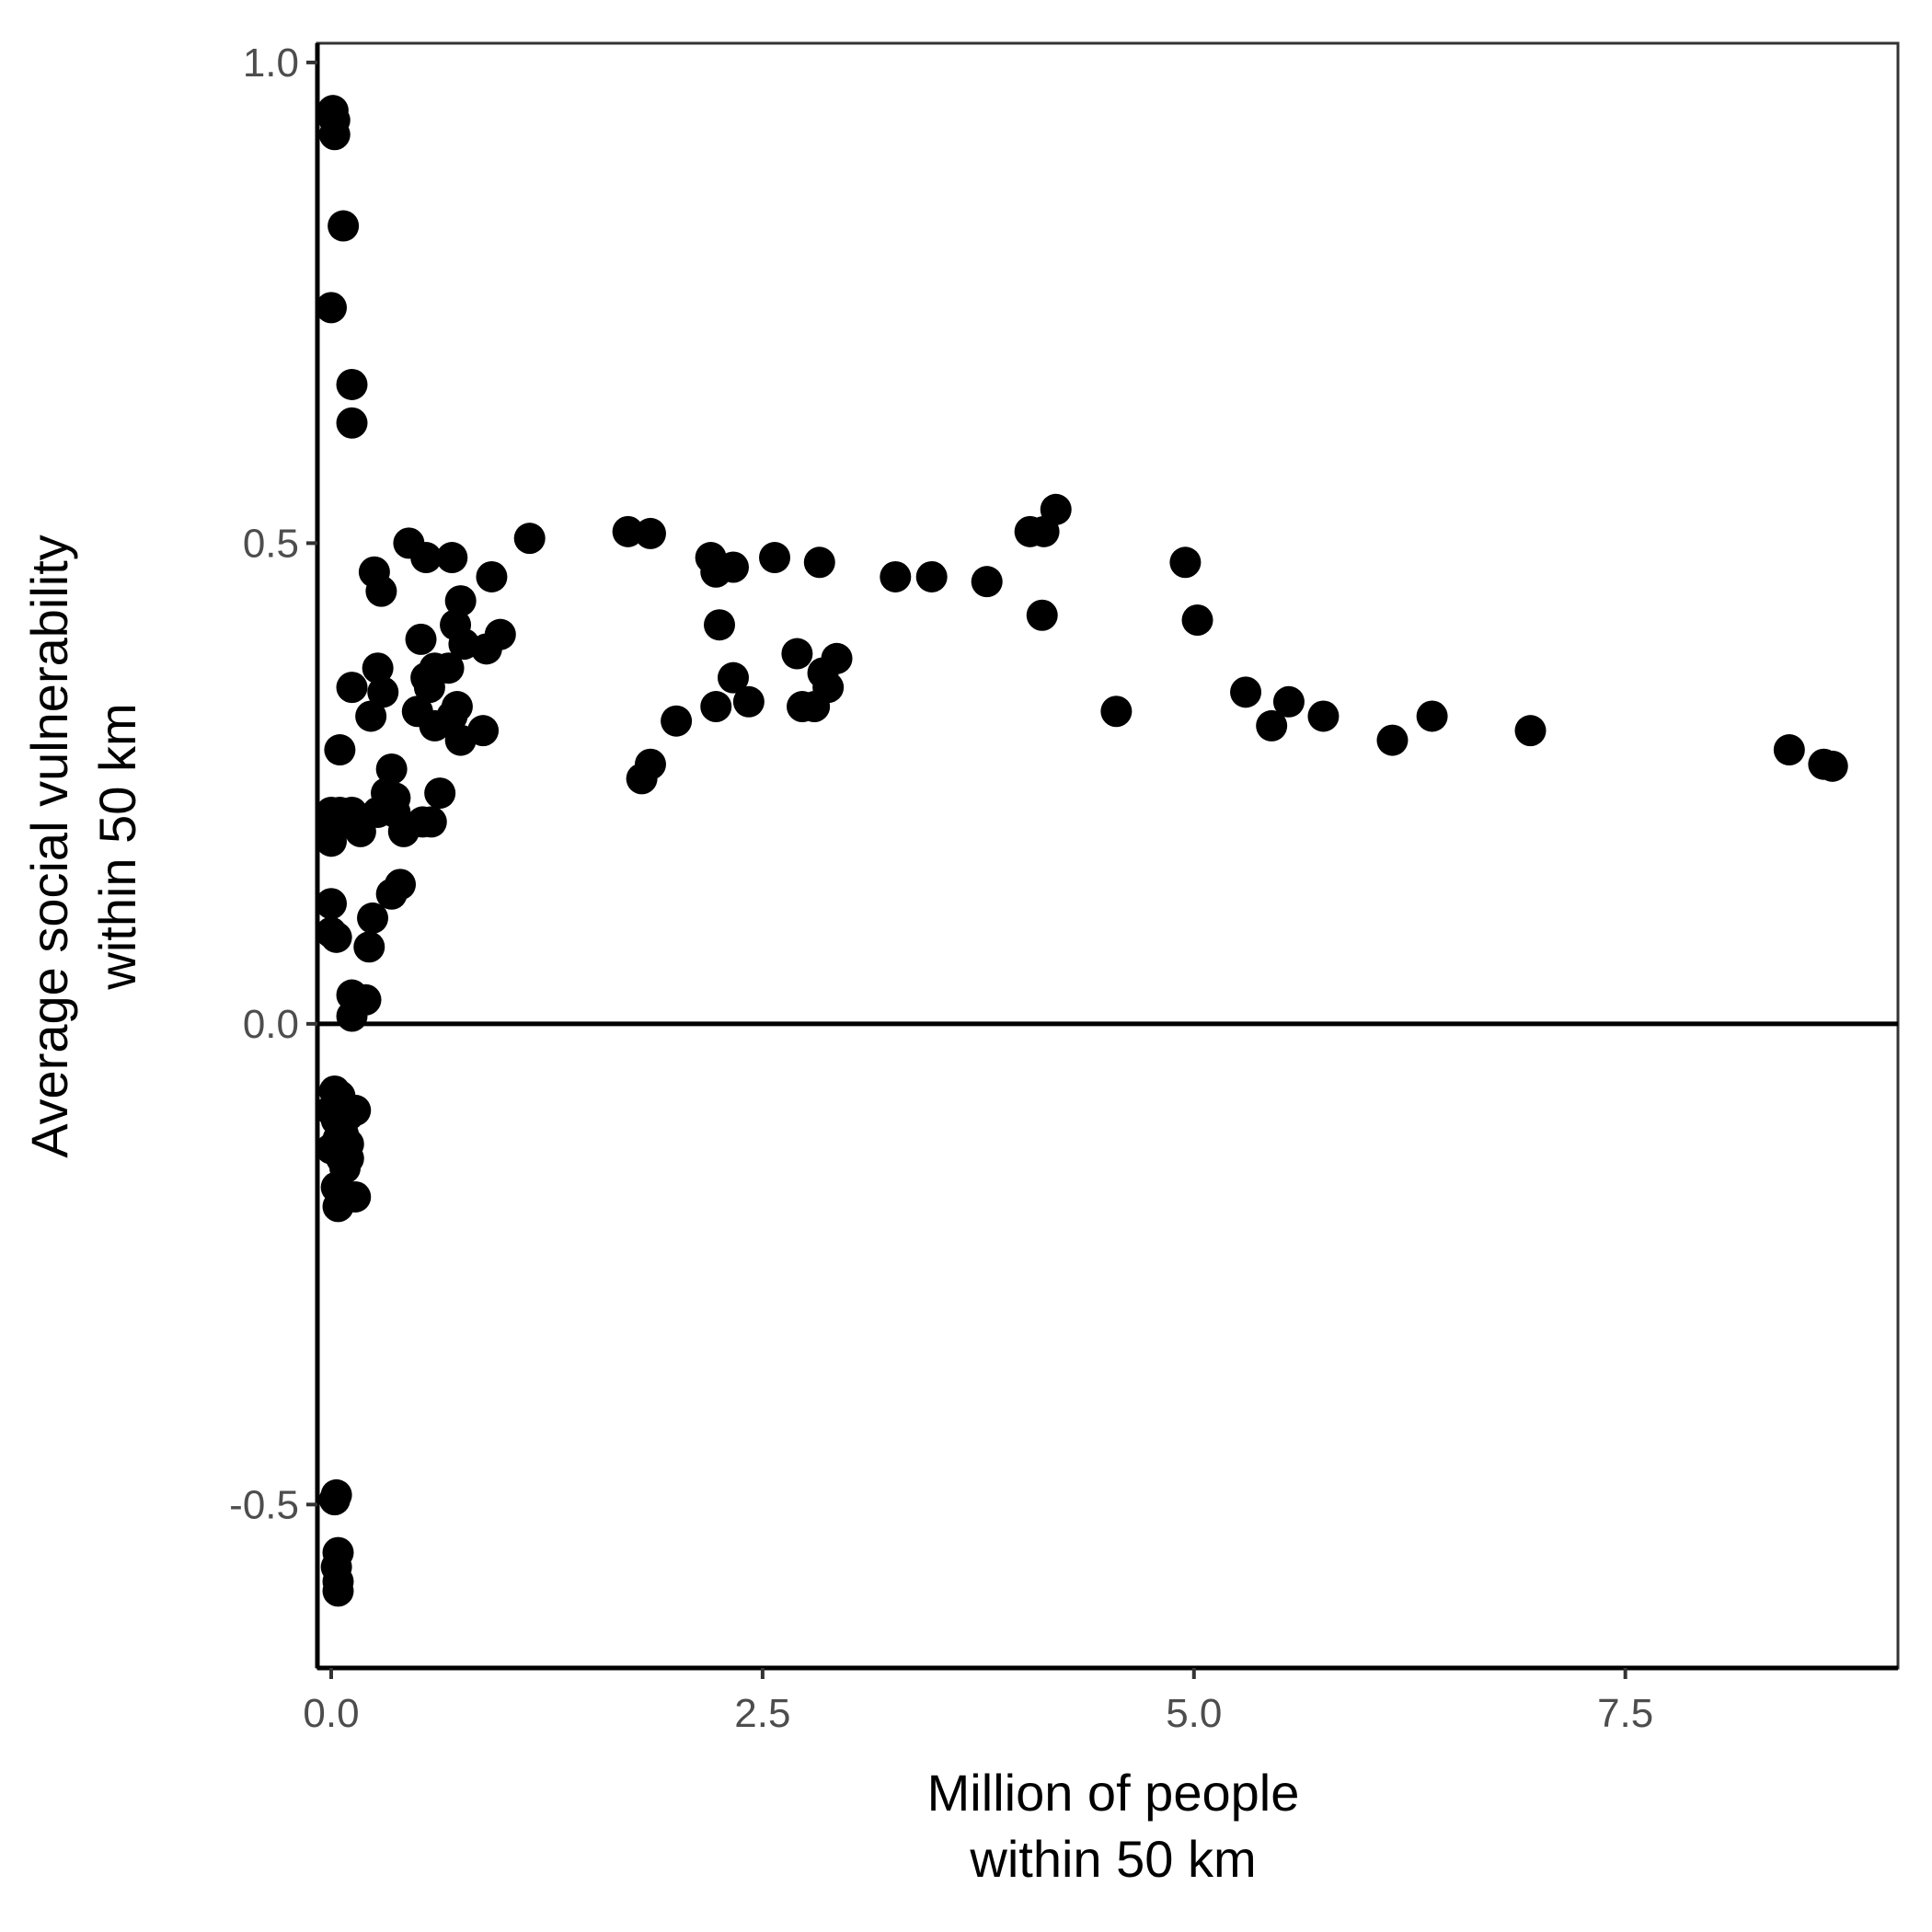  What do you see at coordinates (1113, 1826) in the screenshot?
I see `x-axis-title: Million of people within 50 km` at bounding box center [1113, 1826].